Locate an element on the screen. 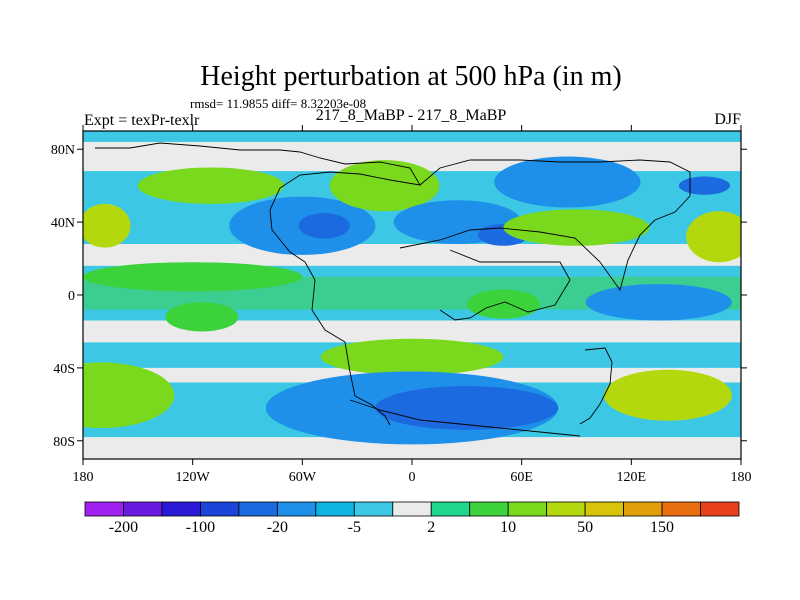  colorbar-label: 150 is located at coordinates (662, 527).